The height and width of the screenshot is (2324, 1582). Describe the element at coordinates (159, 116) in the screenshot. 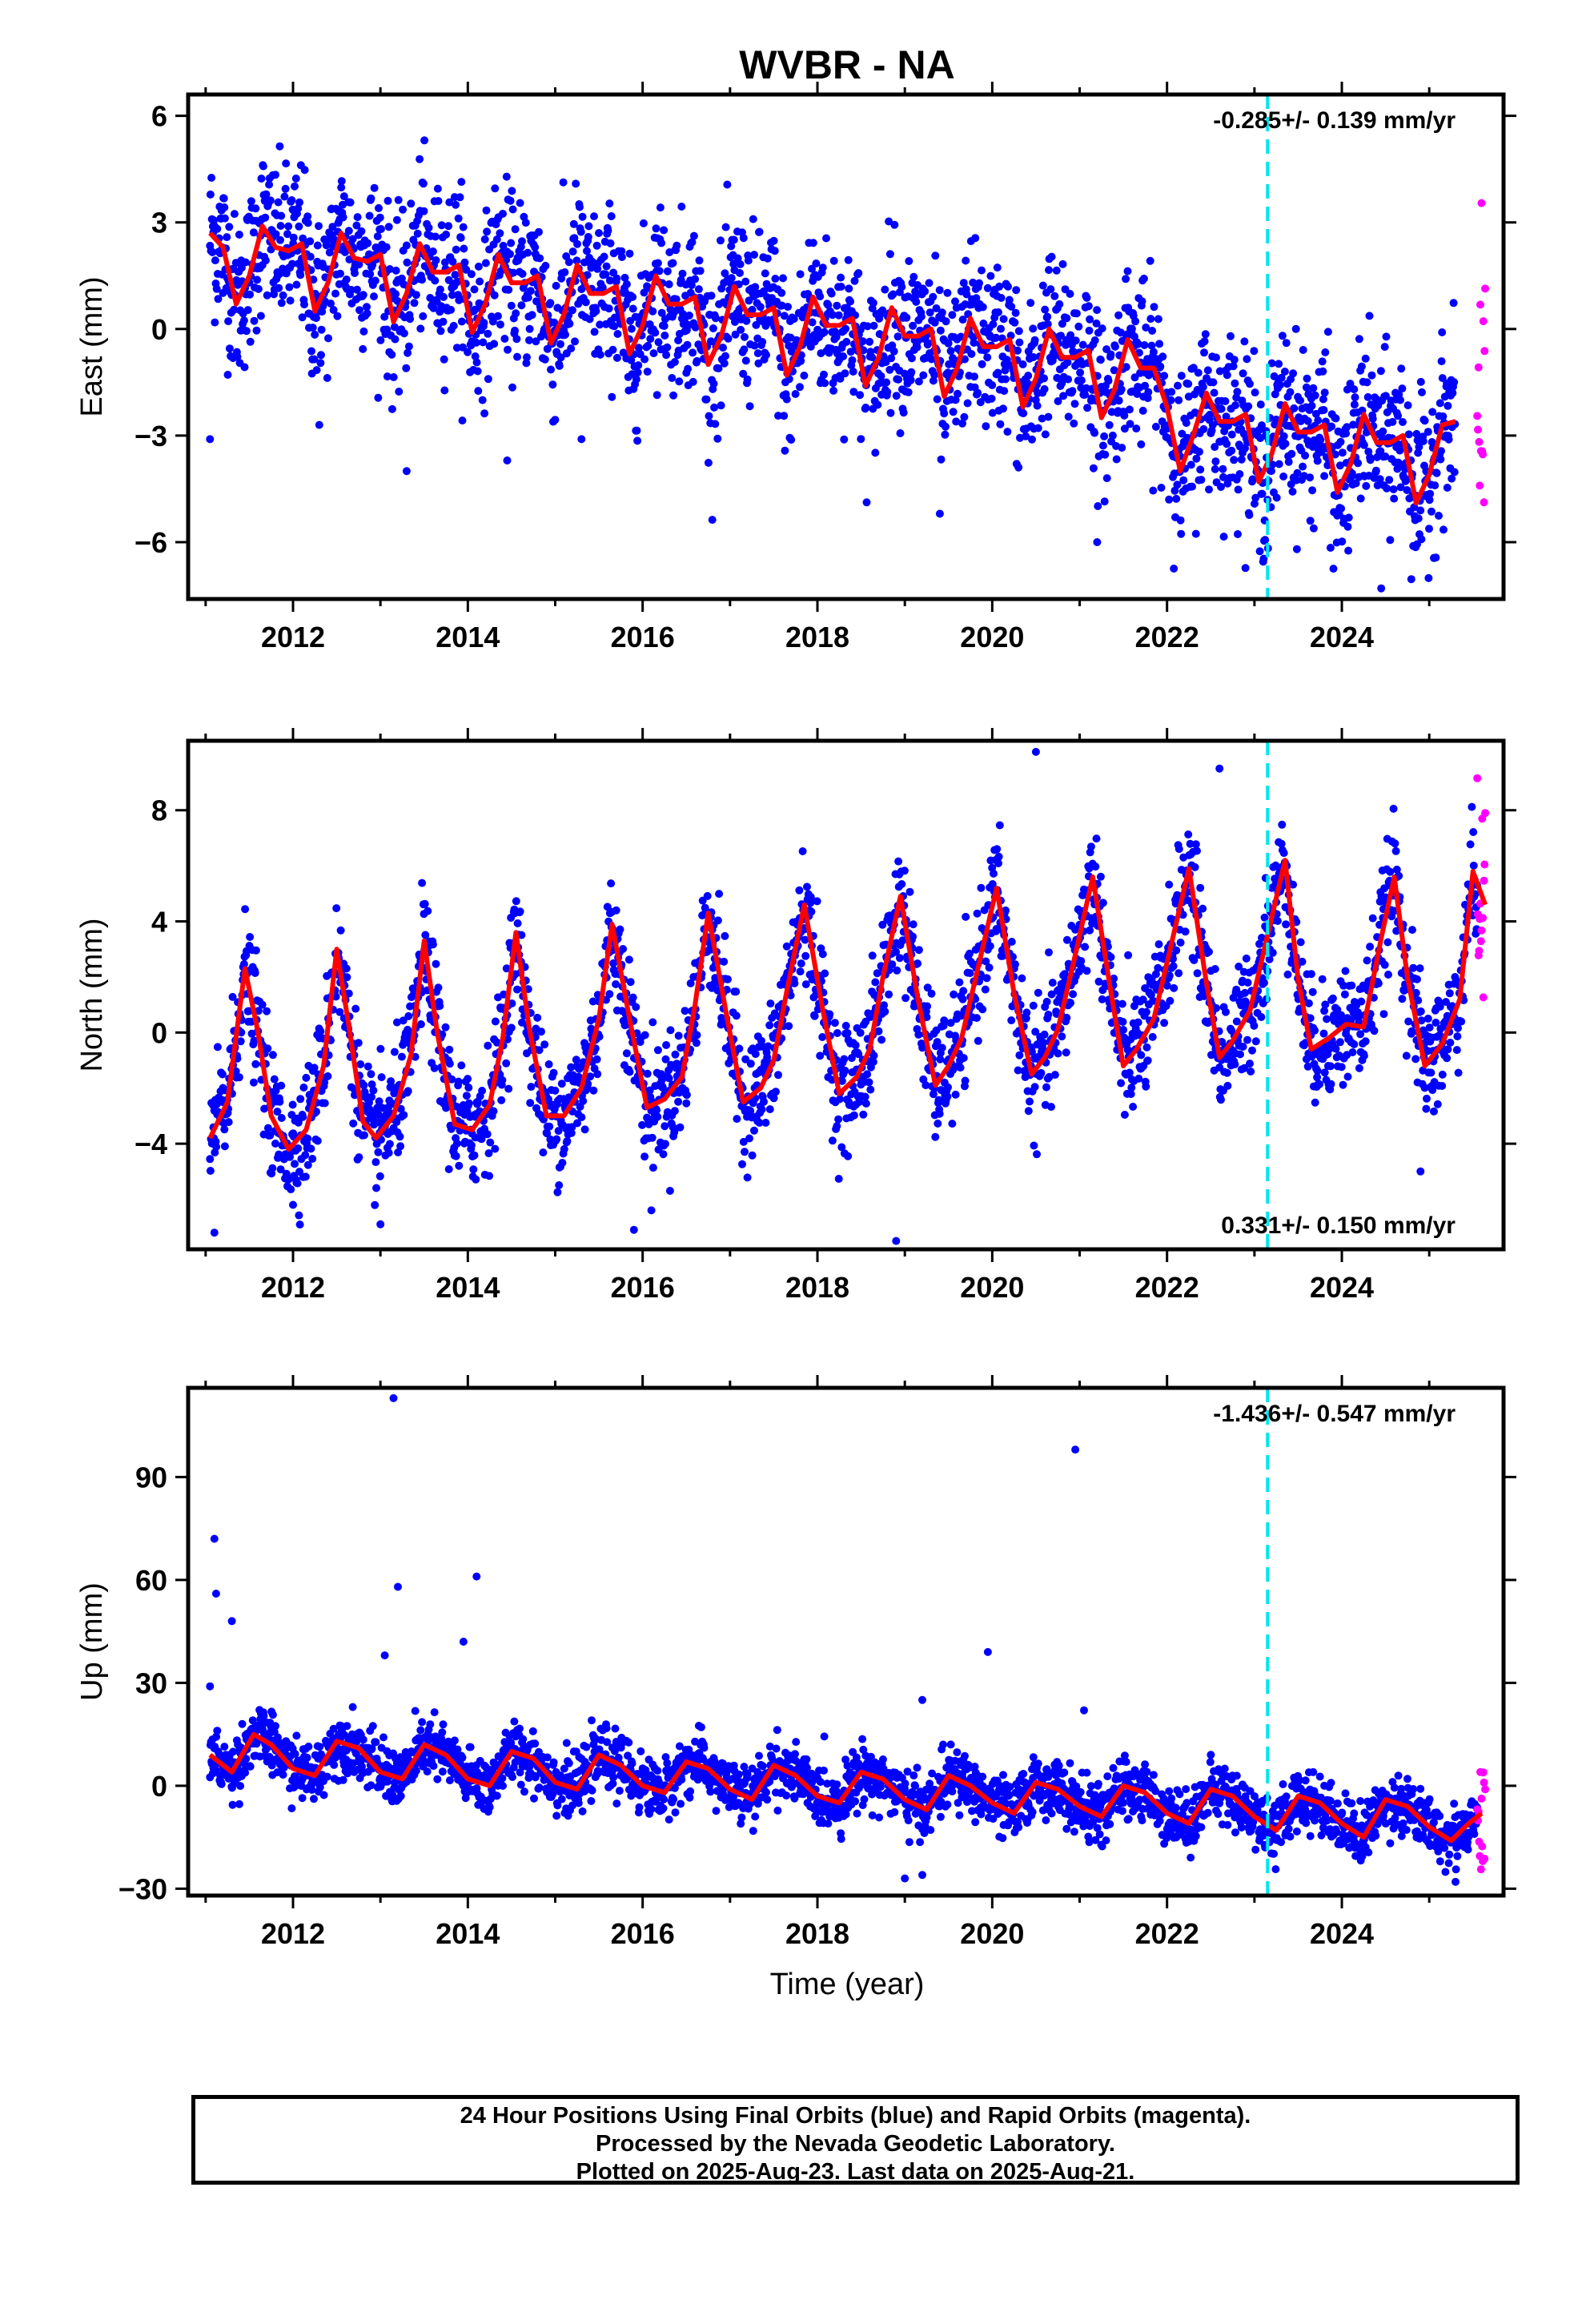

I see `y-tick-label: 6` at that location.